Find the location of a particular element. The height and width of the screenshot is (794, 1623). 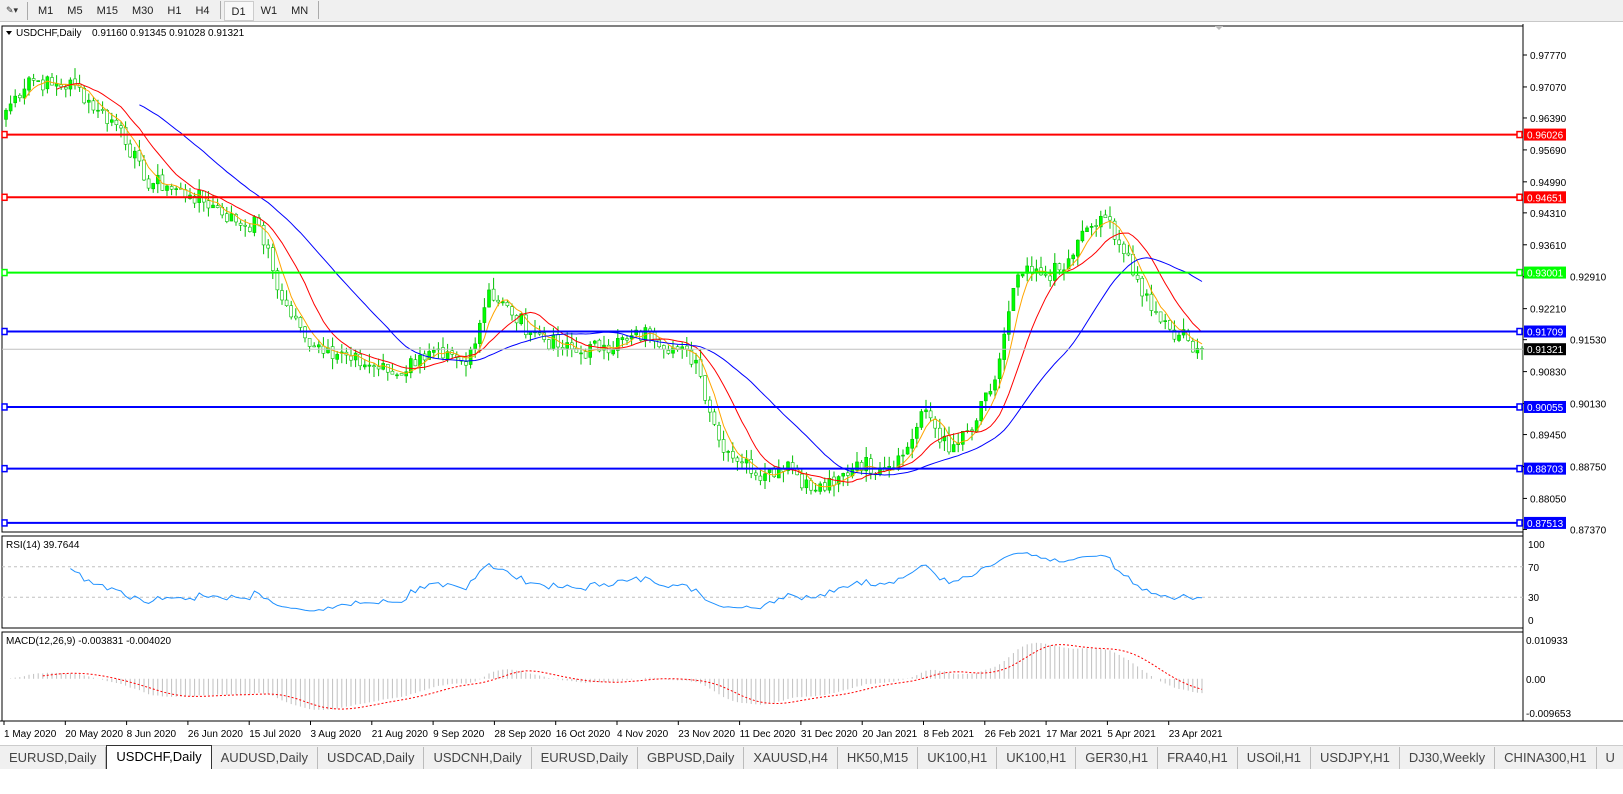

chart-tab: AUDUSD,Daily is located at coordinates (265, 758).